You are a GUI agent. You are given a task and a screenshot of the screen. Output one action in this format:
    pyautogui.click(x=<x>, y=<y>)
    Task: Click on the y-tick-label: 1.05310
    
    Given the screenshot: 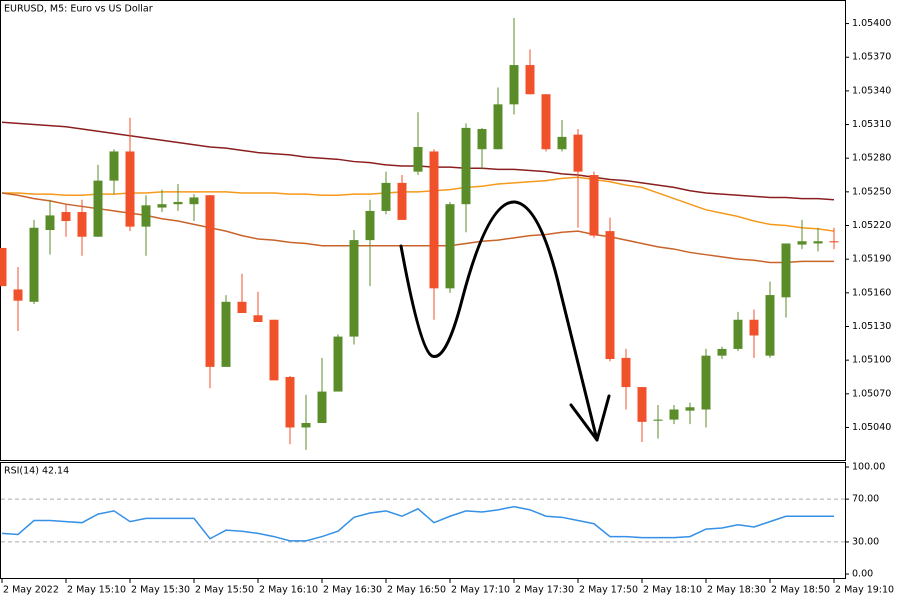 What is the action you would take?
    pyautogui.click(x=871, y=124)
    